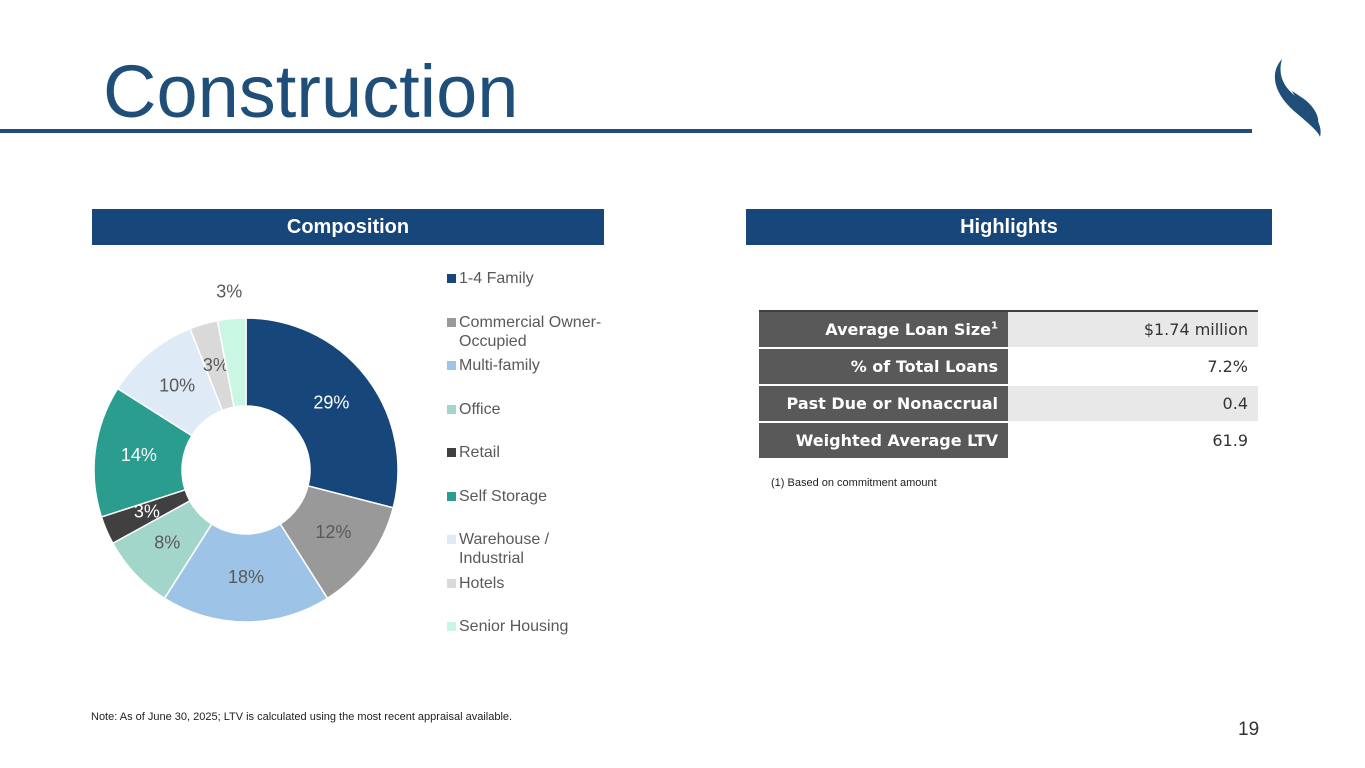 The image size is (1365, 768). What do you see at coordinates (503, 496) in the screenshot?
I see `legend-label: Self Storage` at bounding box center [503, 496].